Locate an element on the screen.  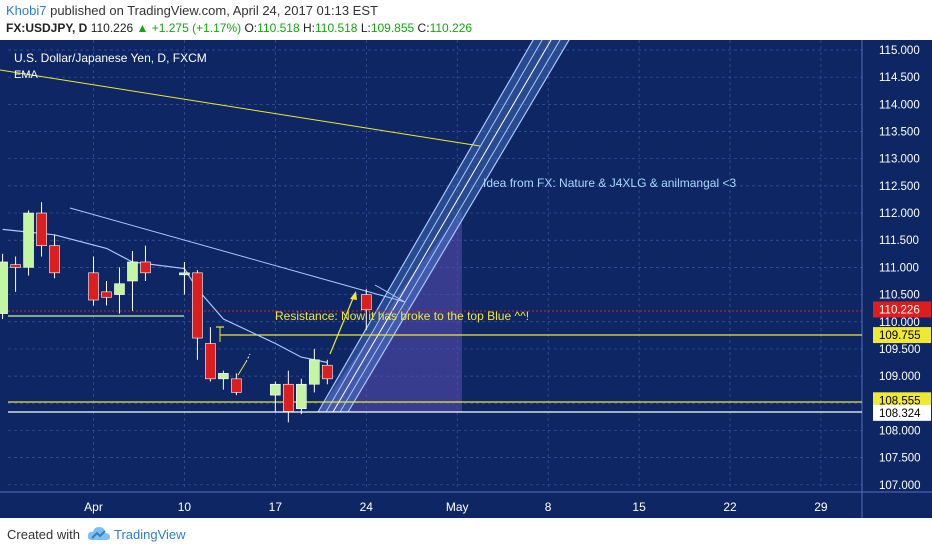
time-tick-label: 22 is located at coordinates (730, 507).